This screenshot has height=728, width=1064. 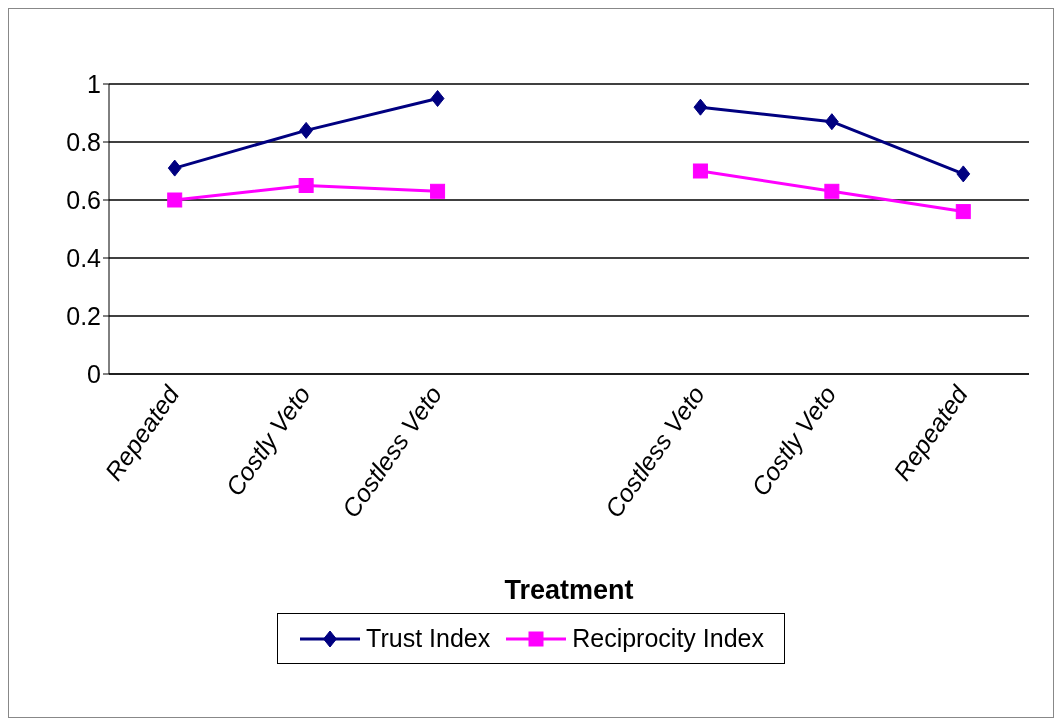 What do you see at coordinates (668, 638) in the screenshot?
I see `legend-label: Reciprocity Index` at bounding box center [668, 638].